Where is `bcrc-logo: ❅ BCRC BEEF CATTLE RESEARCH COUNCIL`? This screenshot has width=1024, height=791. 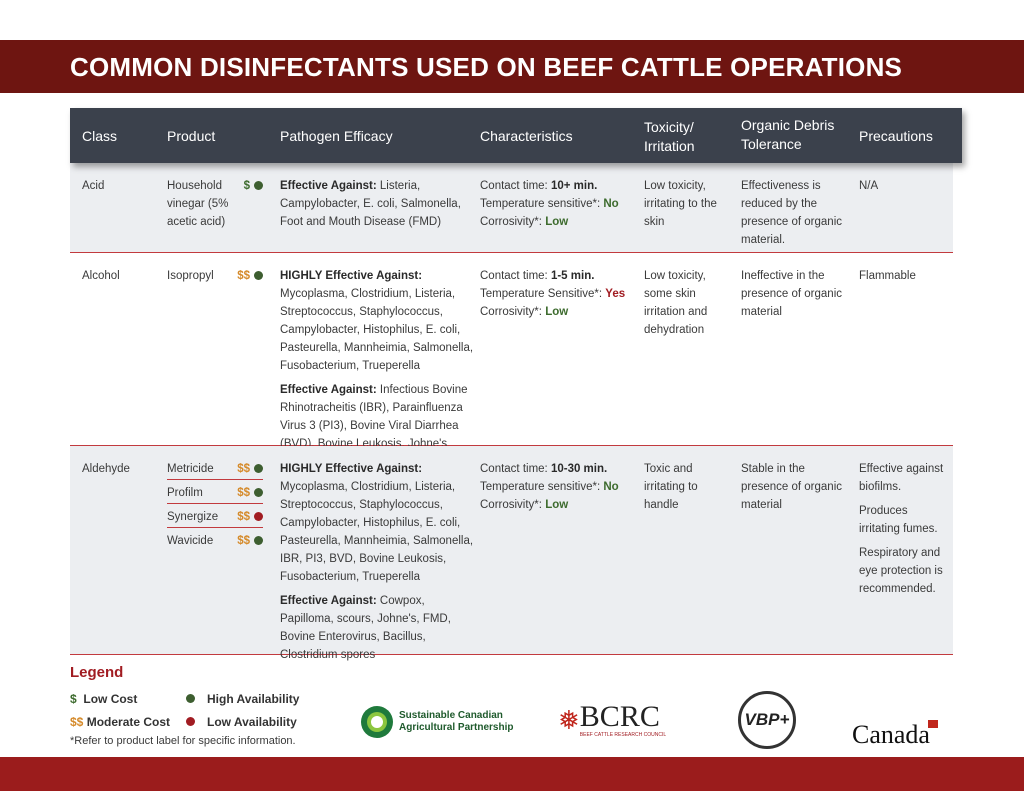 bcrc-logo: ❅ BCRC BEEF CATTLE RESEARCH COUNCIL is located at coordinates (612, 719).